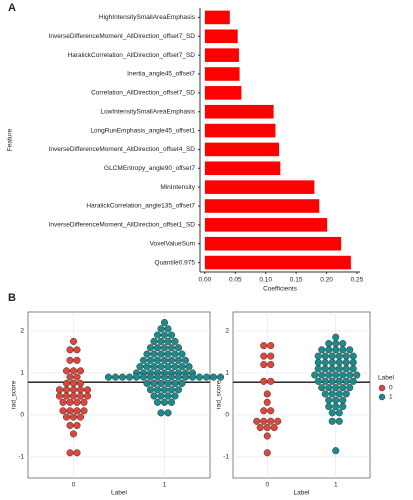 The image size is (413, 500). What do you see at coordinates (140, 206) in the screenshot?
I see `y-tick-label: HaralickCorrelation_angle135_offset7` at bounding box center [140, 206].